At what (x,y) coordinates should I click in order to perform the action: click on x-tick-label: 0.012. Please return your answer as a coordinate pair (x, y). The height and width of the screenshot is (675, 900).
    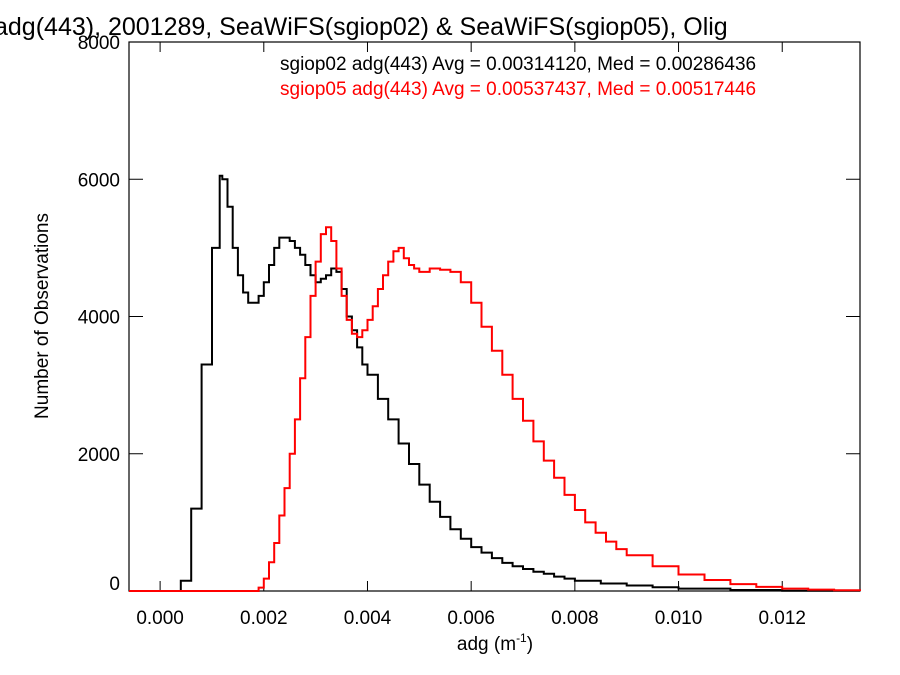
    Looking at the image, I should click on (782, 618).